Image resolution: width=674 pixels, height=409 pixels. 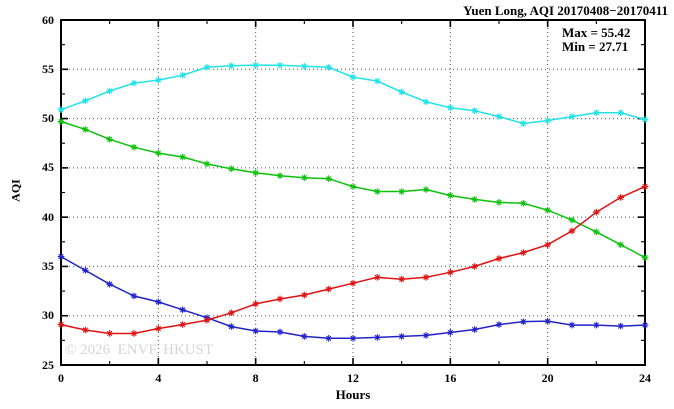 What do you see at coordinates (48, 364) in the screenshot?
I see `y-tick-label: 25` at bounding box center [48, 364].